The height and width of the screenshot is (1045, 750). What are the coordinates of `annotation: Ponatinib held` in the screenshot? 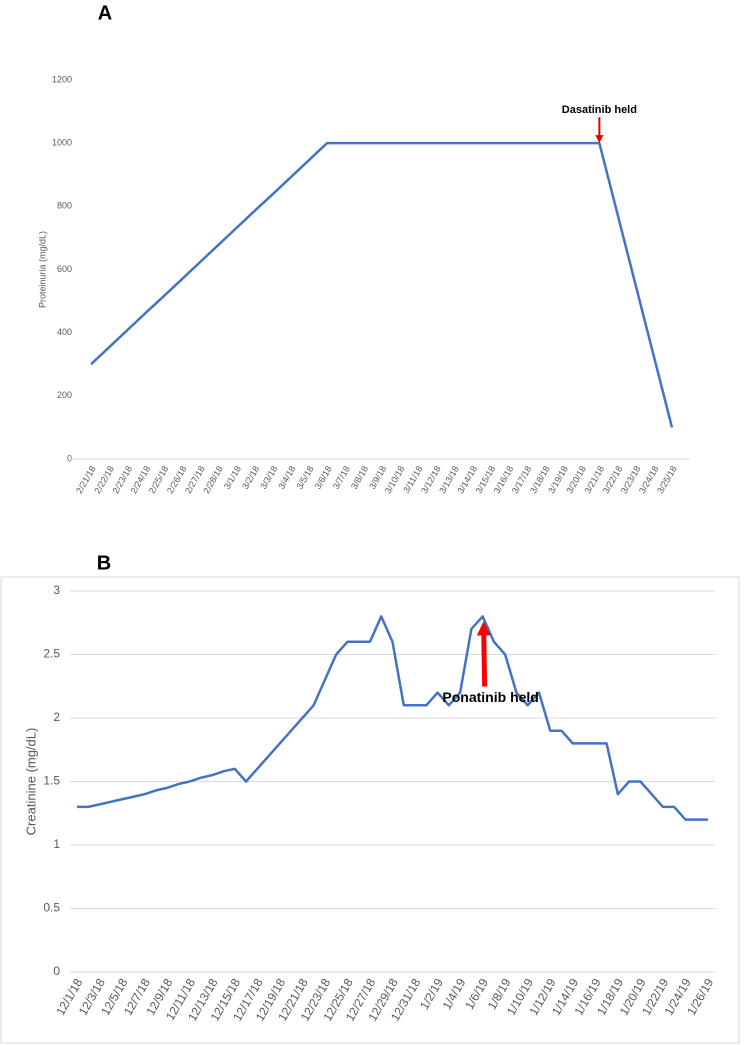 It's located at (490, 697).